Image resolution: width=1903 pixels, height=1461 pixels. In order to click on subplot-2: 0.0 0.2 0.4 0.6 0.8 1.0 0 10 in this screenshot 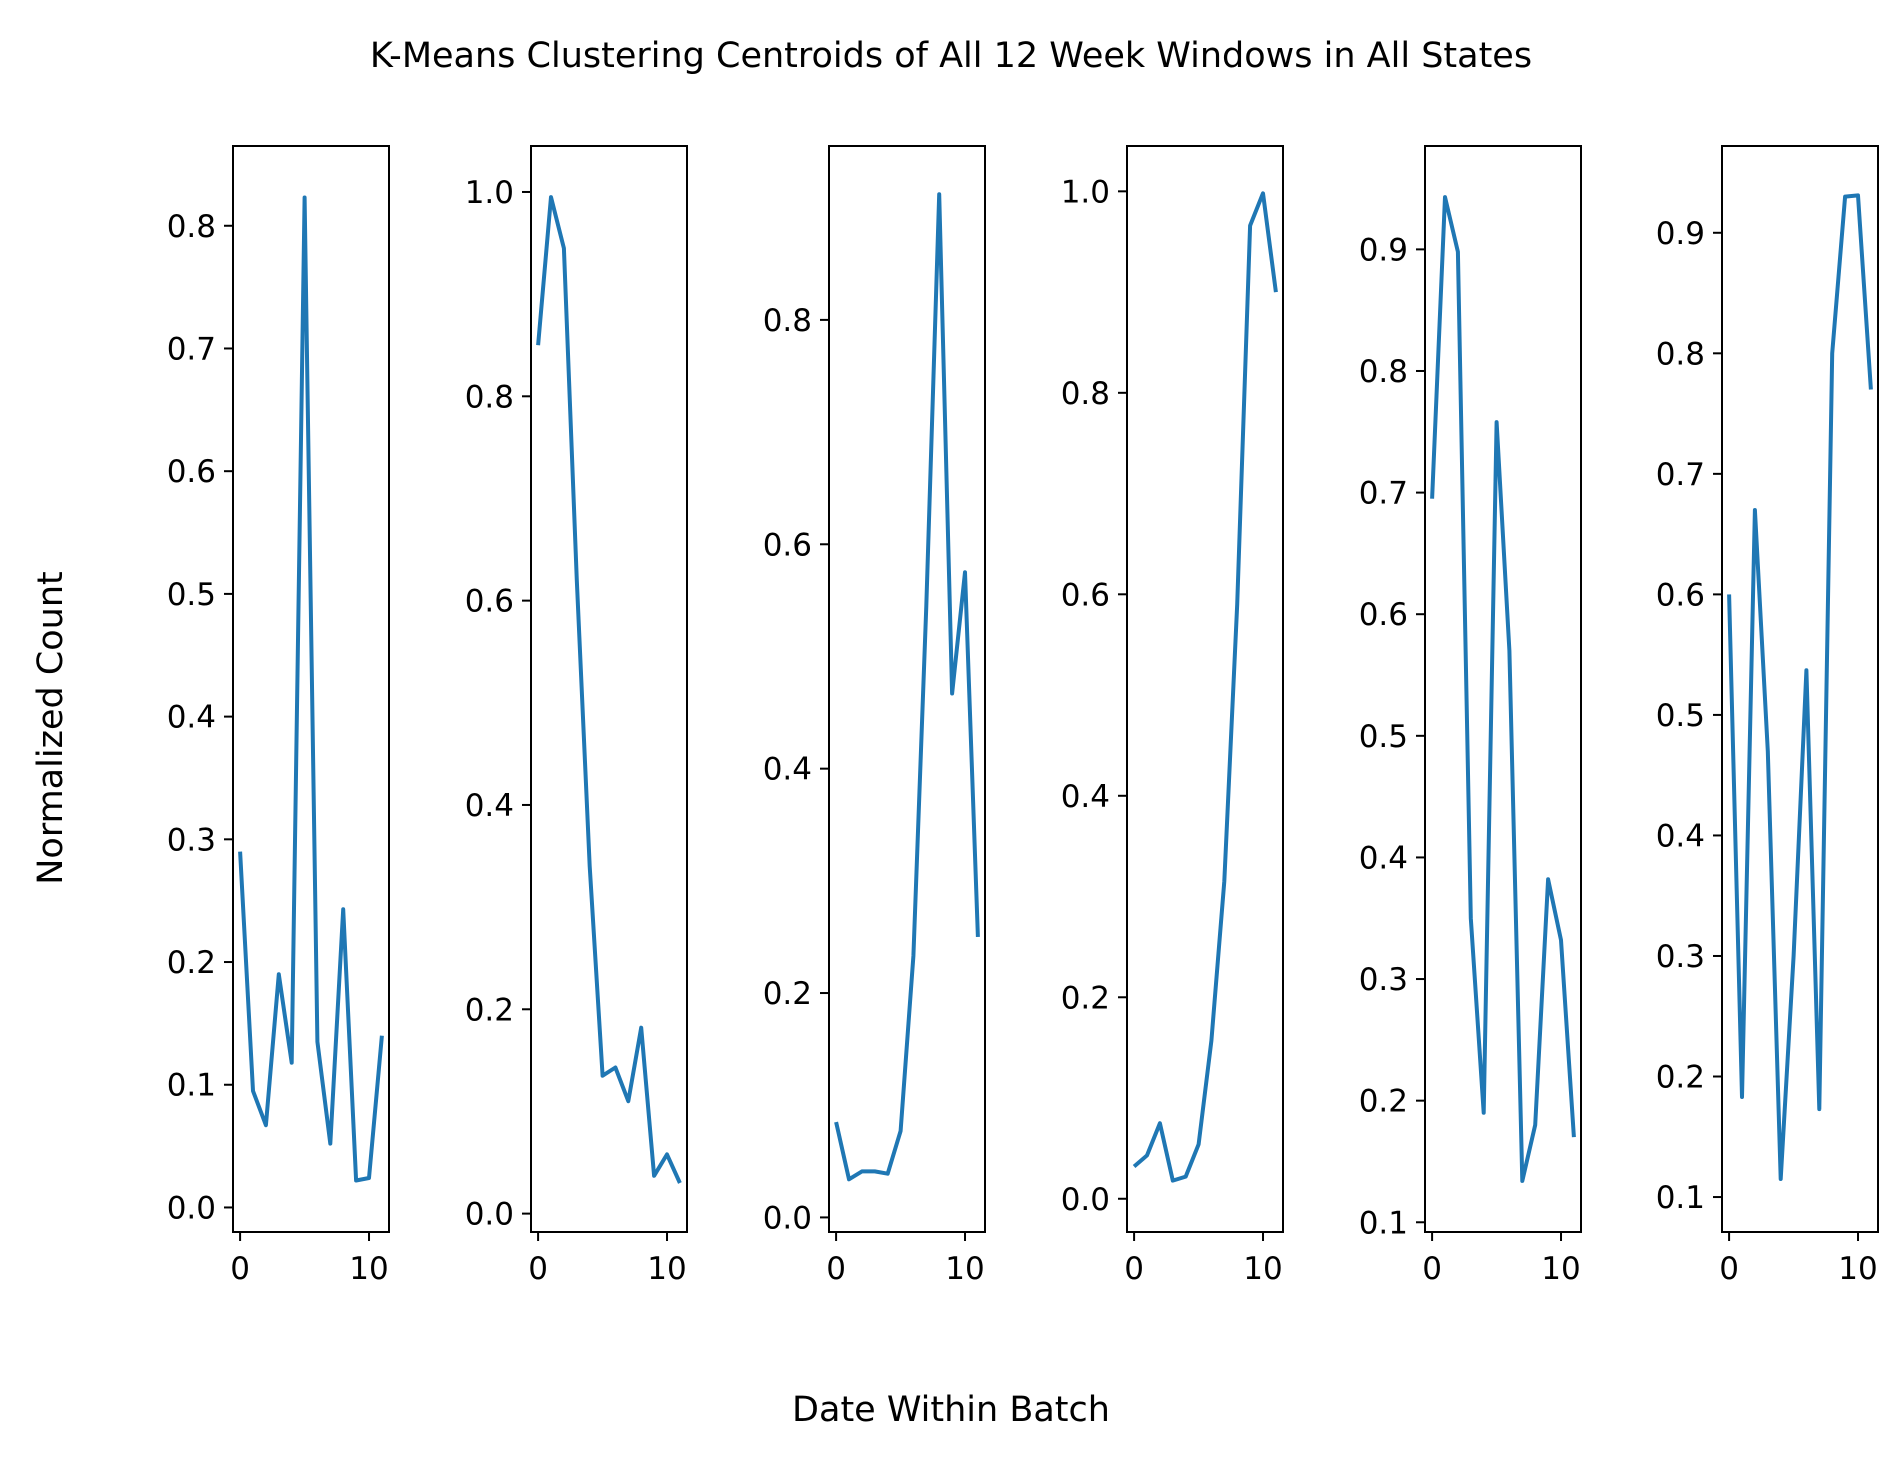, I will do `click(576, 716)`.